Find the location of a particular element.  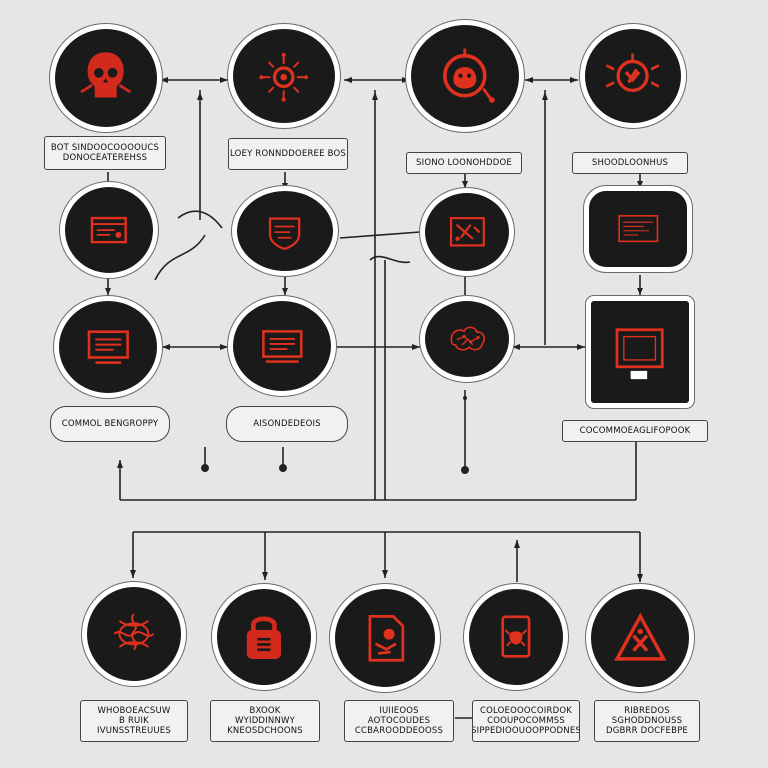

padlock-node is located at coordinates (264, 637).